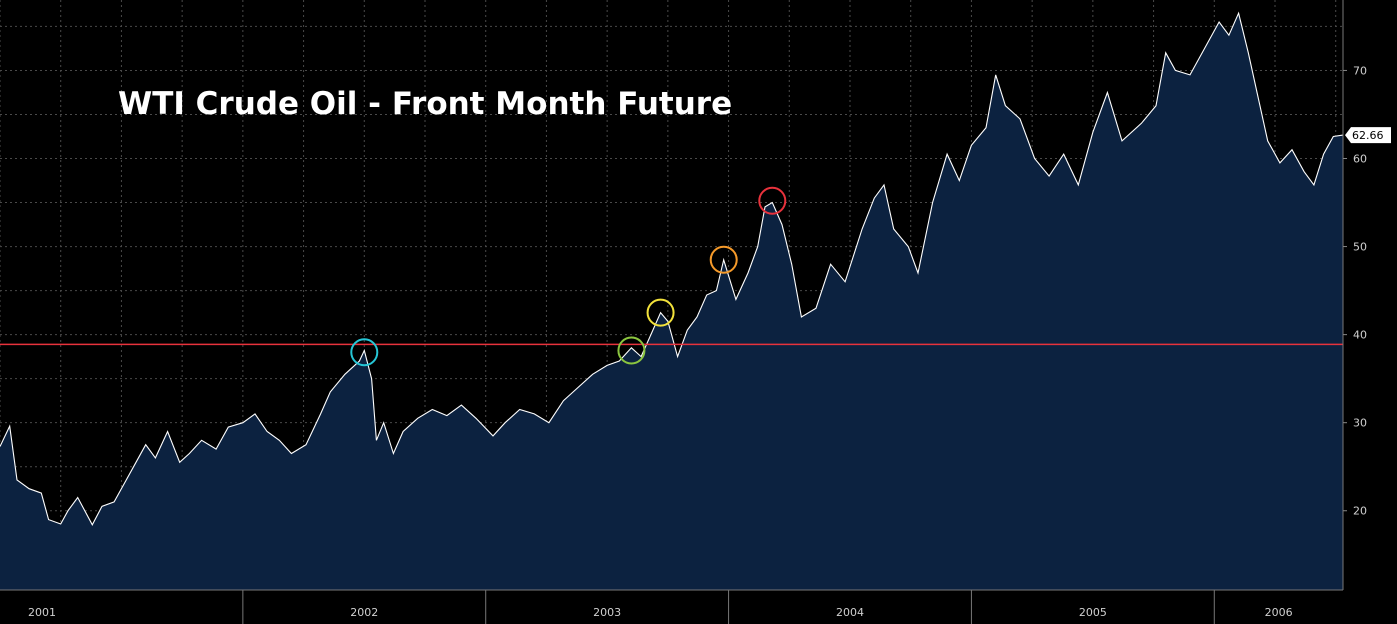  I want to click on annotation-circles, so click(568, 276).